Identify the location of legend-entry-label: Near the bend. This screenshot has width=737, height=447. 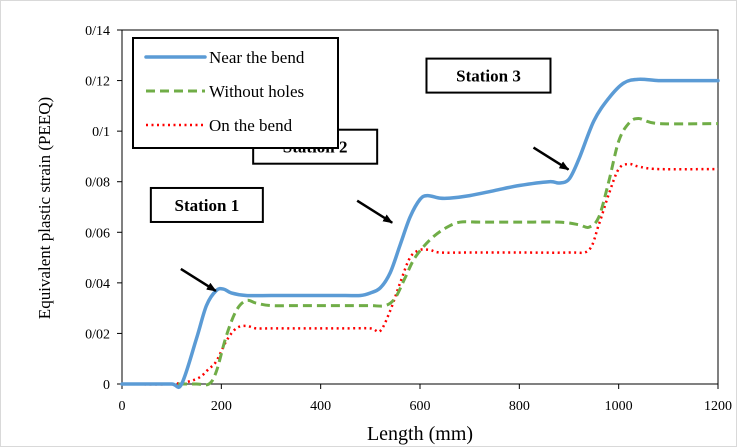
(257, 57).